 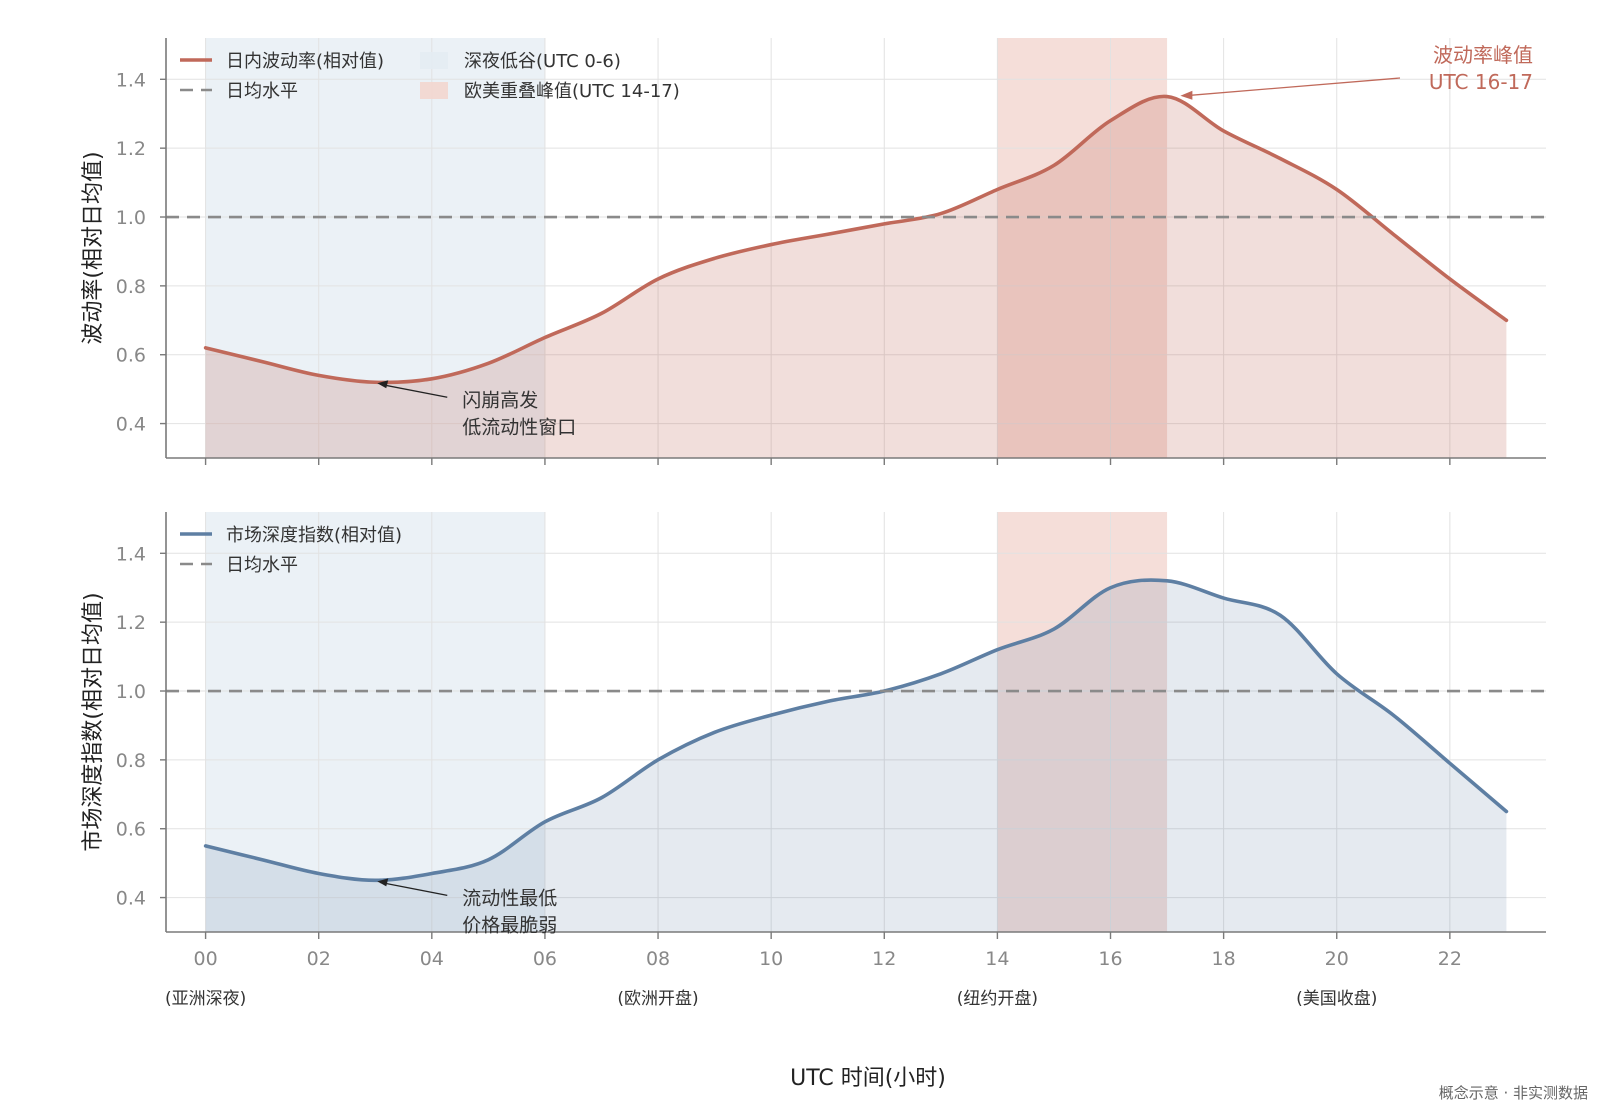 I want to click on x-axis-extras: UTC 时间(小时) 概念示意 · 非实测数据, so click(x=1189, y=1084).